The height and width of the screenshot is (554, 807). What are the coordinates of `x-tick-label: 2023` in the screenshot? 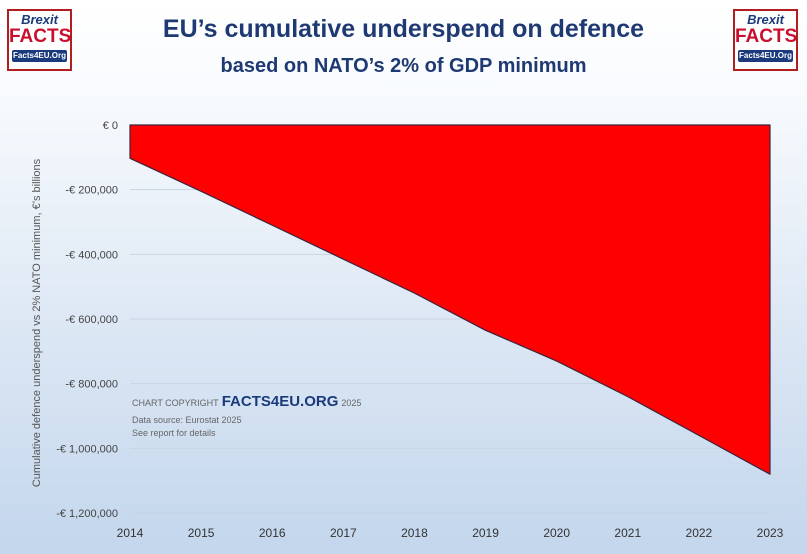 It's located at (770, 533).